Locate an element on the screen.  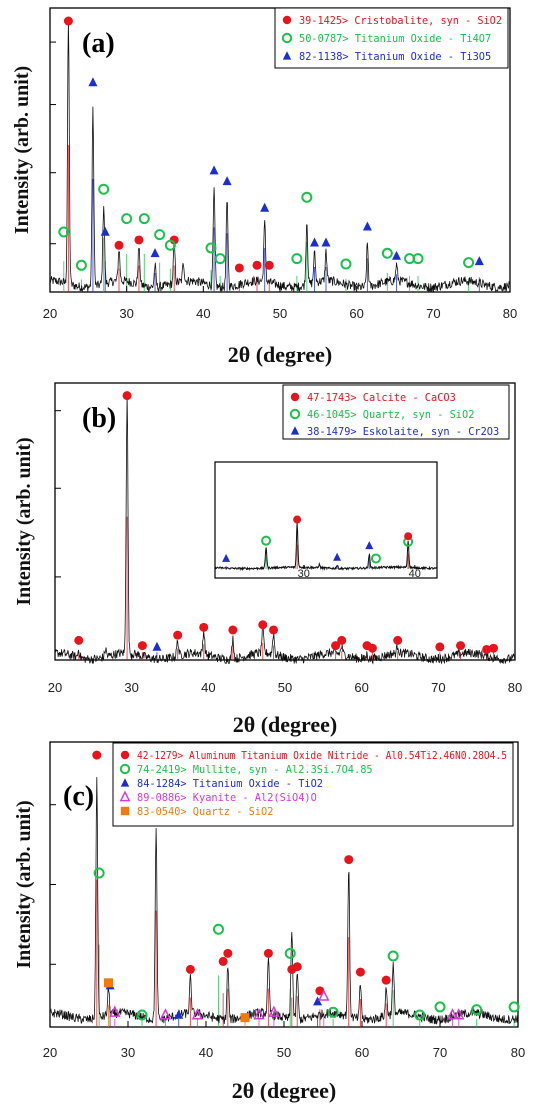
legend-entry-text: 89-0886> Kyanite - Al2(SiO4)O is located at coordinates (227, 798).